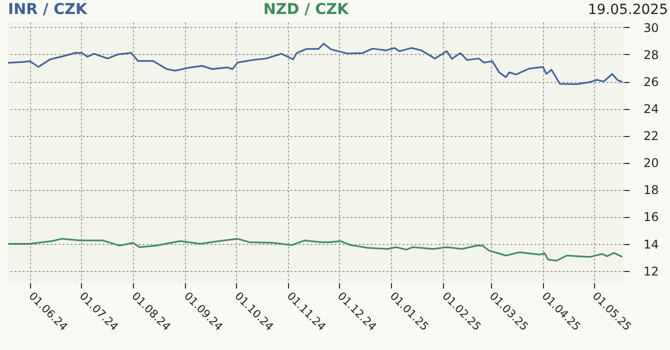  Describe the element at coordinates (651, 82) in the screenshot. I see `y-tick-label: 26` at that location.